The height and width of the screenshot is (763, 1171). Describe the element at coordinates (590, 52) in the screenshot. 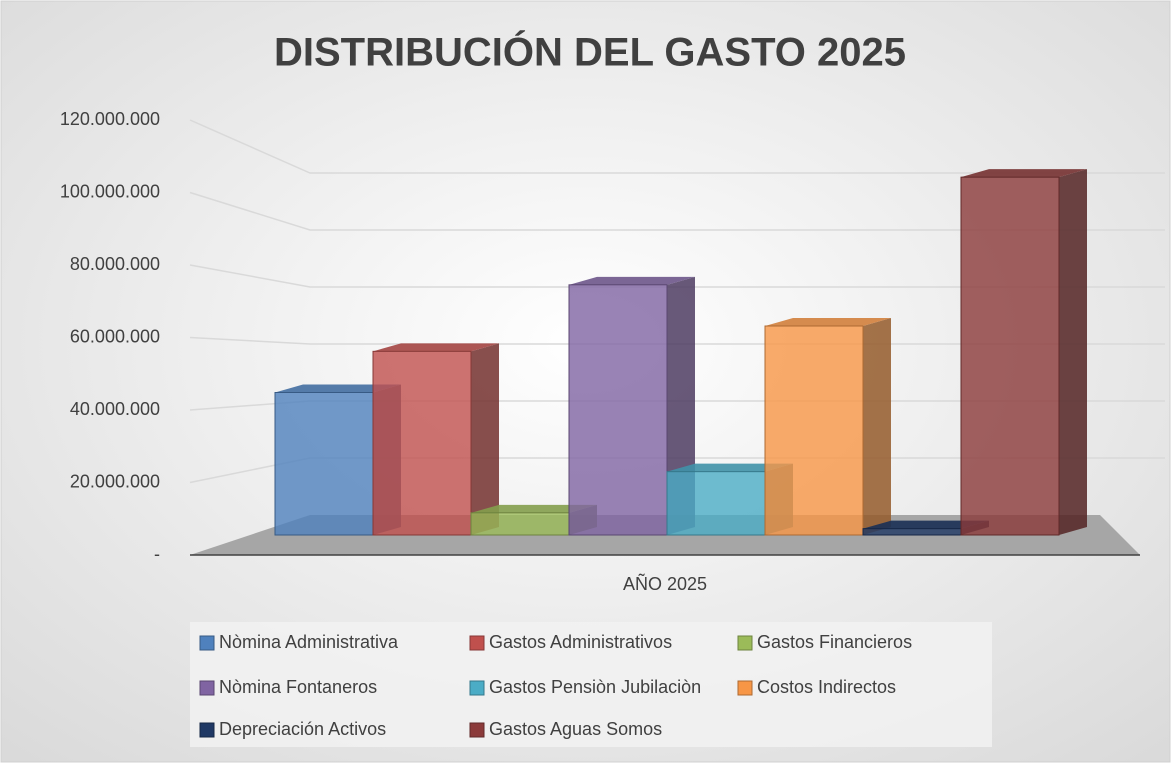

I see `chart-title: DISTRIBUCIÓN DEL GASTO 2025` at that location.